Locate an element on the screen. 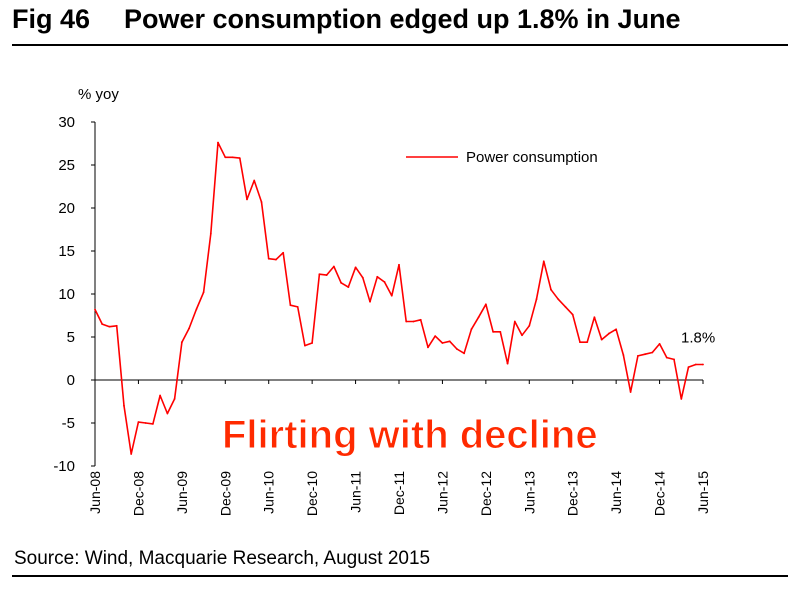  x-tick-label: Dec-14 is located at coordinates (660, 493).